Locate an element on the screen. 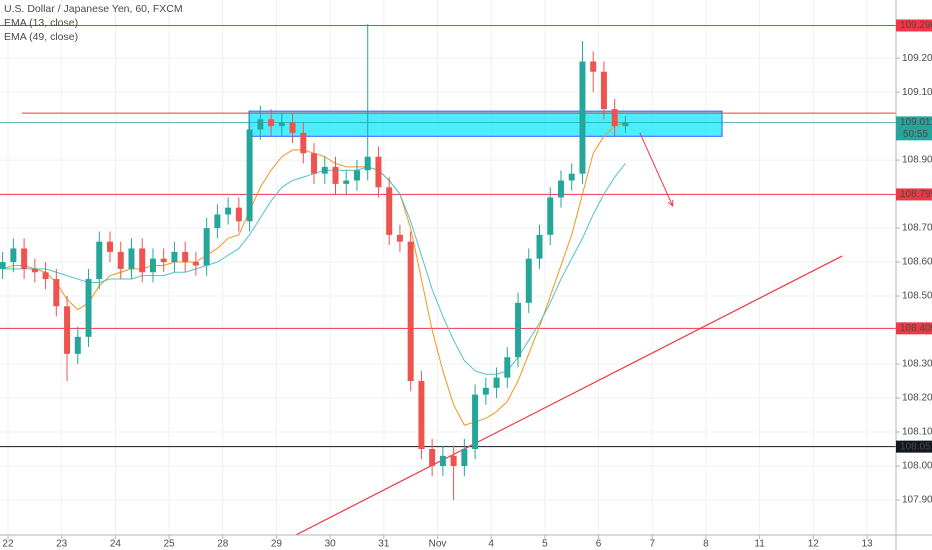 This screenshot has height=550, width=932. x-tick-label: 5 is located at coordinates (545, 544).